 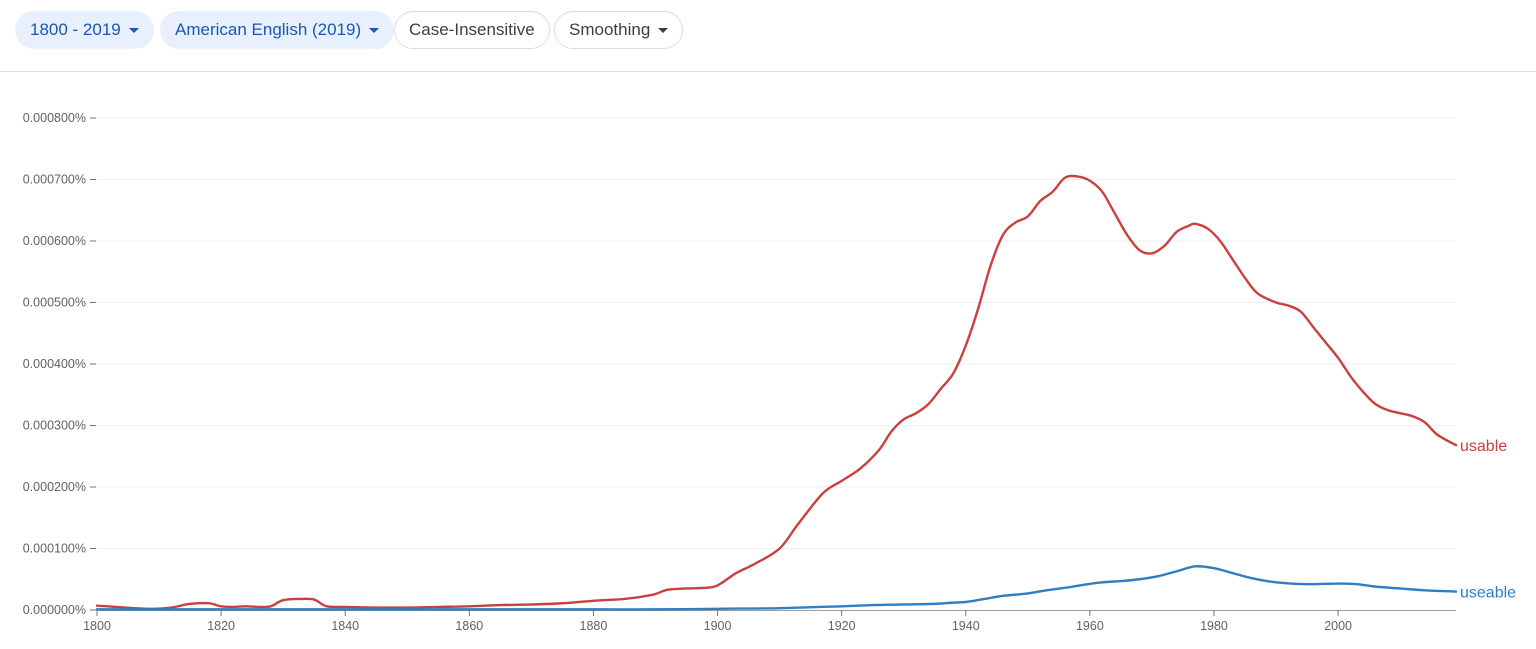 I want to click on y-tick-label: 0.000600%, so click(x=54, y=241).